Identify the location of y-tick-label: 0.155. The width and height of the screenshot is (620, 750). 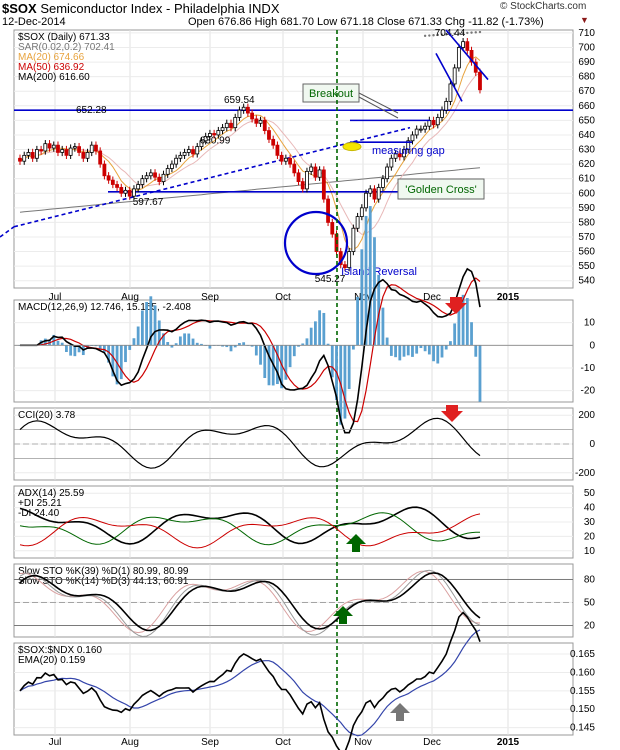
(582, 691).